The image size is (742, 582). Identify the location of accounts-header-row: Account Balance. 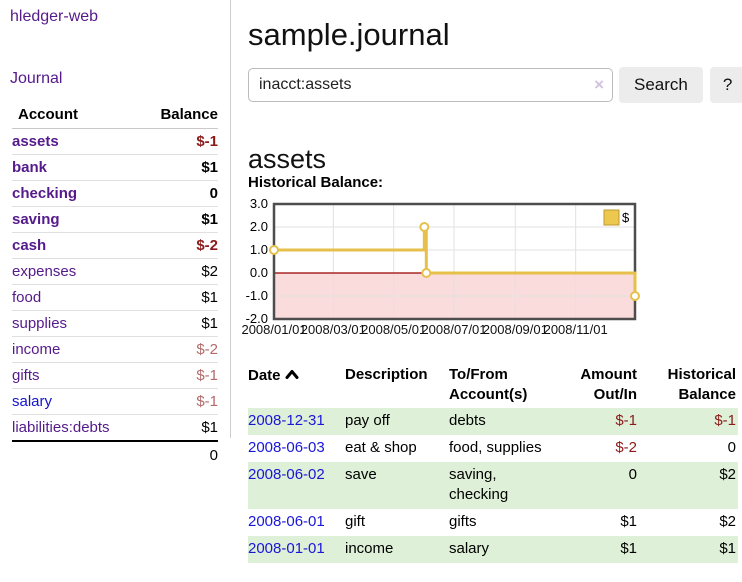
(115, 115).